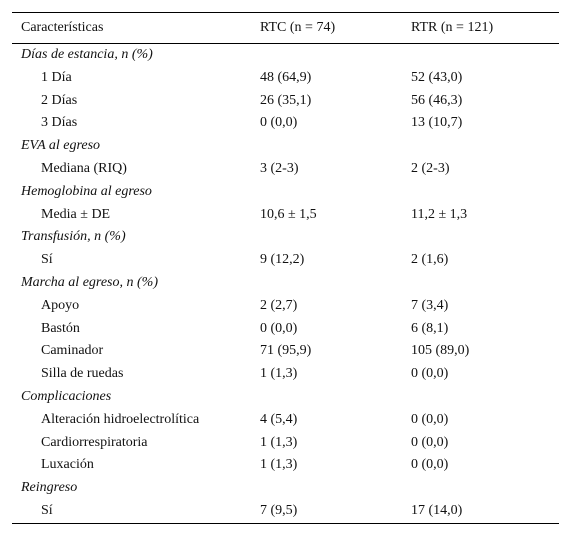 This screenshot has height=535, width=571. I want to click on data-row: 3 Días 0 (0,0) 13 (10,7), so click(285, 123).